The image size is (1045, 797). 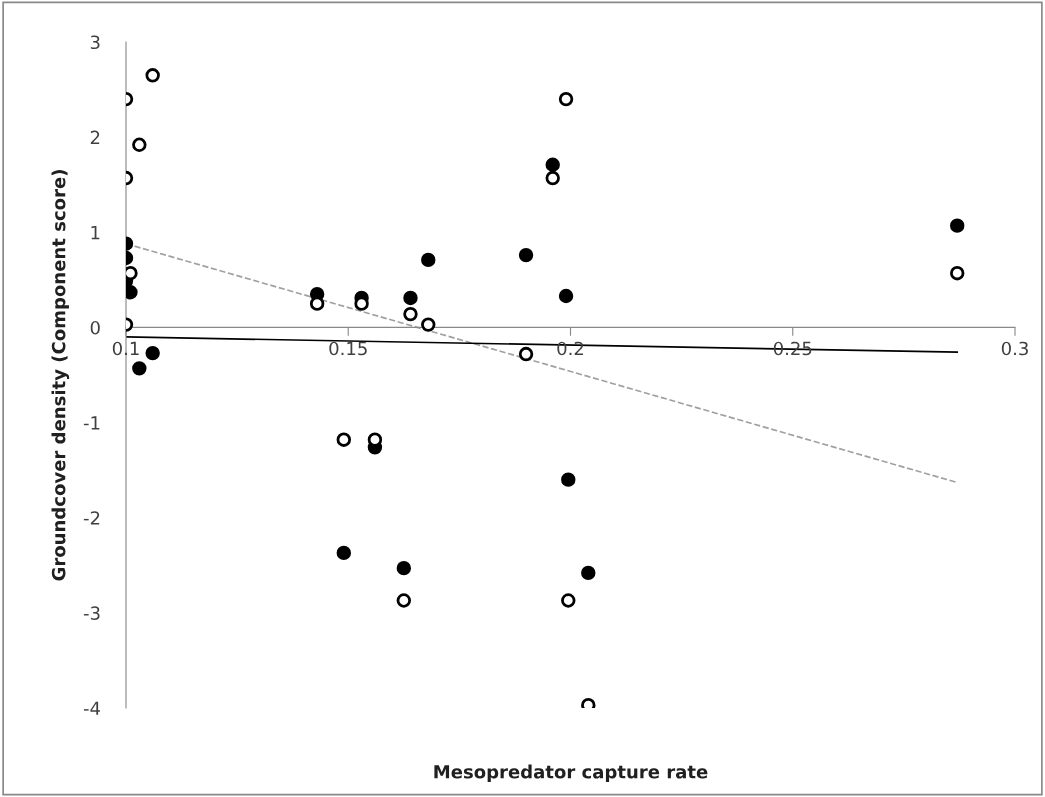 I want to click on y-tick-label: 1, so click(x=95, y=232).